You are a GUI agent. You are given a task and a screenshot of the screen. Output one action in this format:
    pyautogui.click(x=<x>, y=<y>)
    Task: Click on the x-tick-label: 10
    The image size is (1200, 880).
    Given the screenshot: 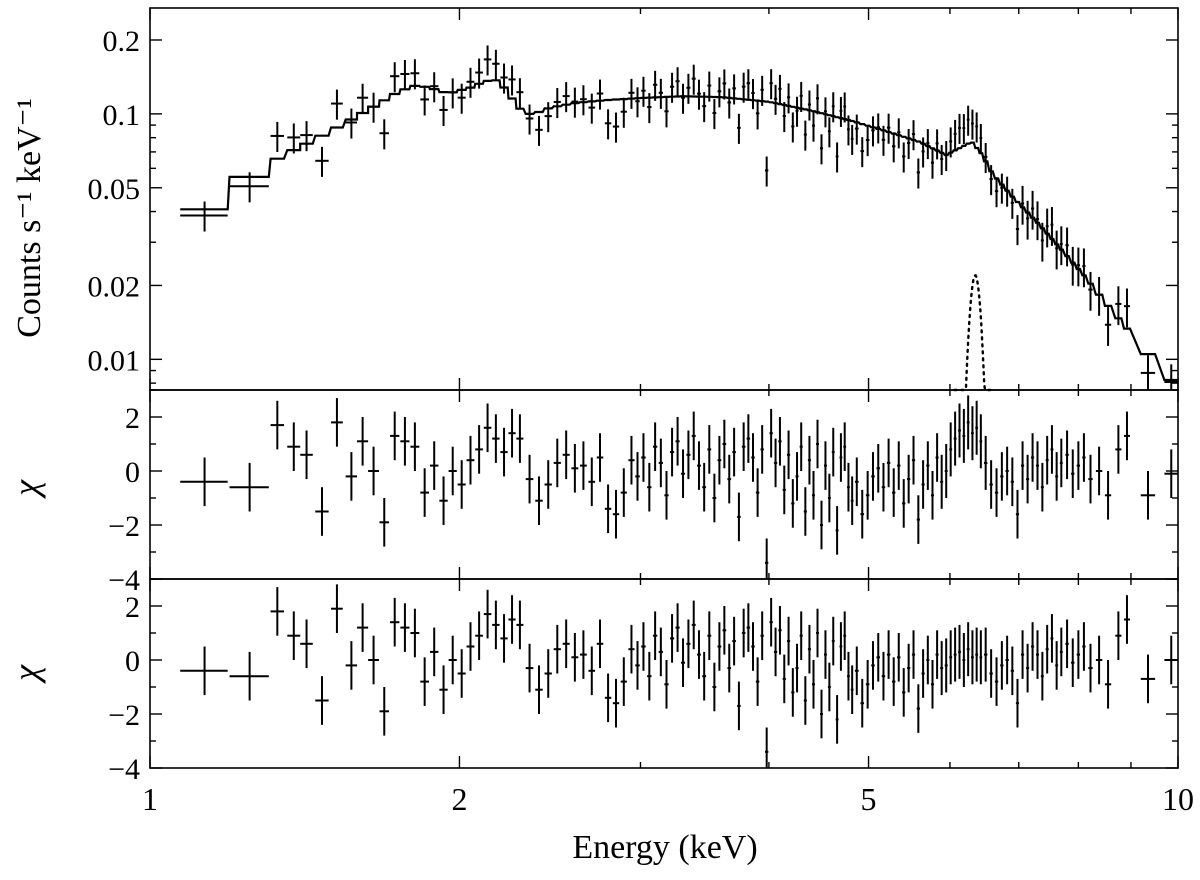 What is the action you would take?
    pyautogui.click(x=1178, y=799)
    